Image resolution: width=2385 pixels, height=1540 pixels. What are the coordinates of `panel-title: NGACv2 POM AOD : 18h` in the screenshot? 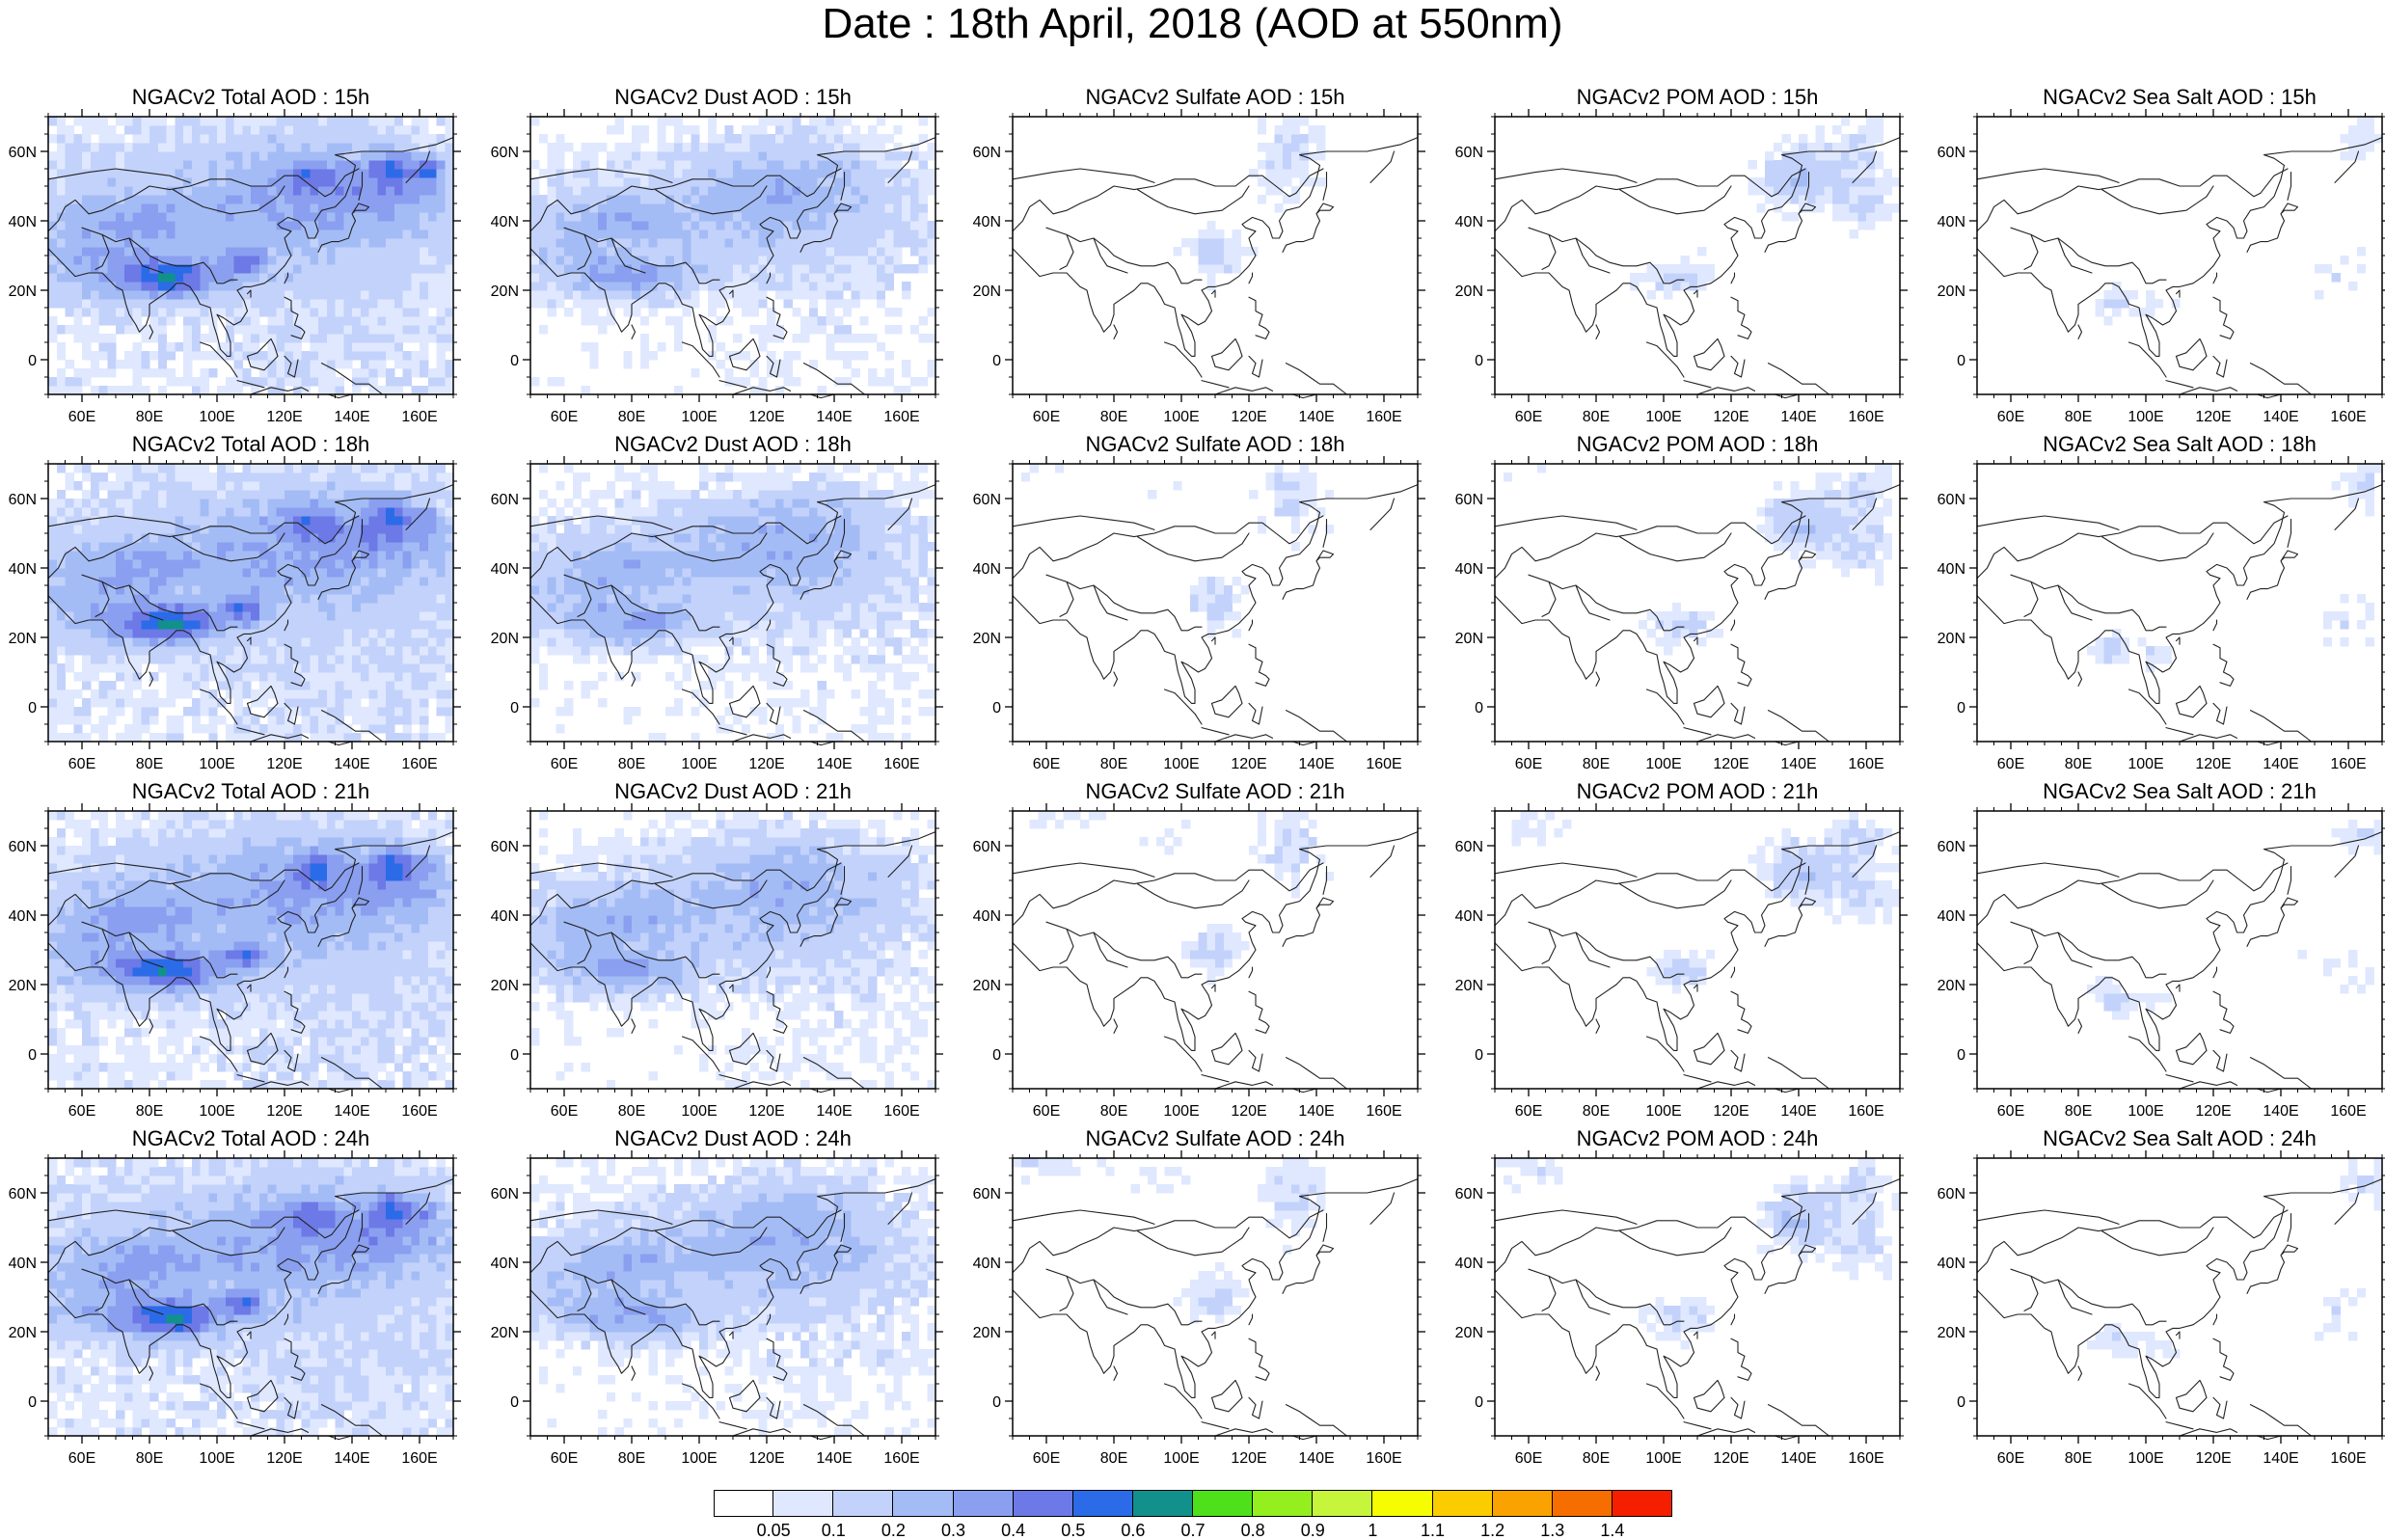 It's located at (1697, 444).